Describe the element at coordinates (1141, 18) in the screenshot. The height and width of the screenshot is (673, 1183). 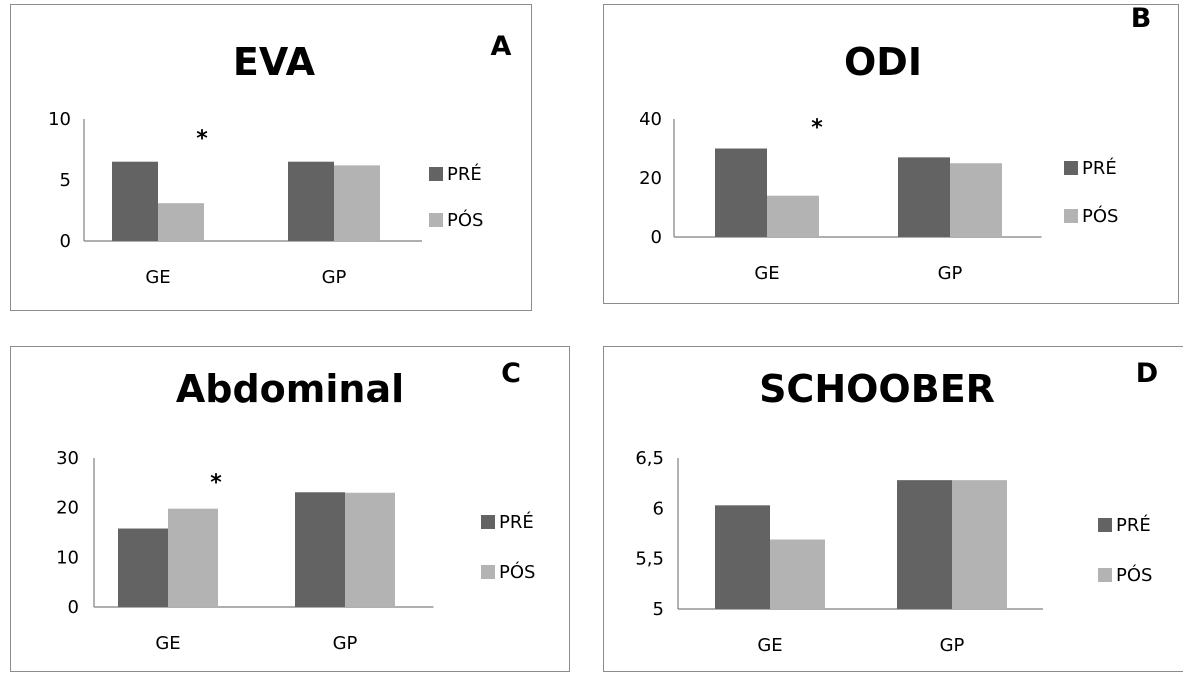
I see `panel-letter: B` at that location.